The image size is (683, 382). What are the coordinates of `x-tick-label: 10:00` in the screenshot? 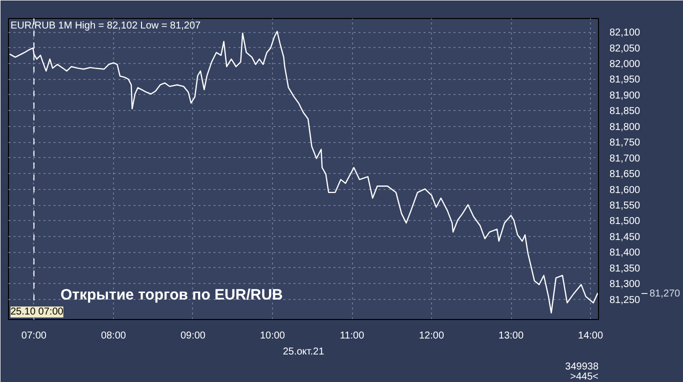 It's located at (273, 336).